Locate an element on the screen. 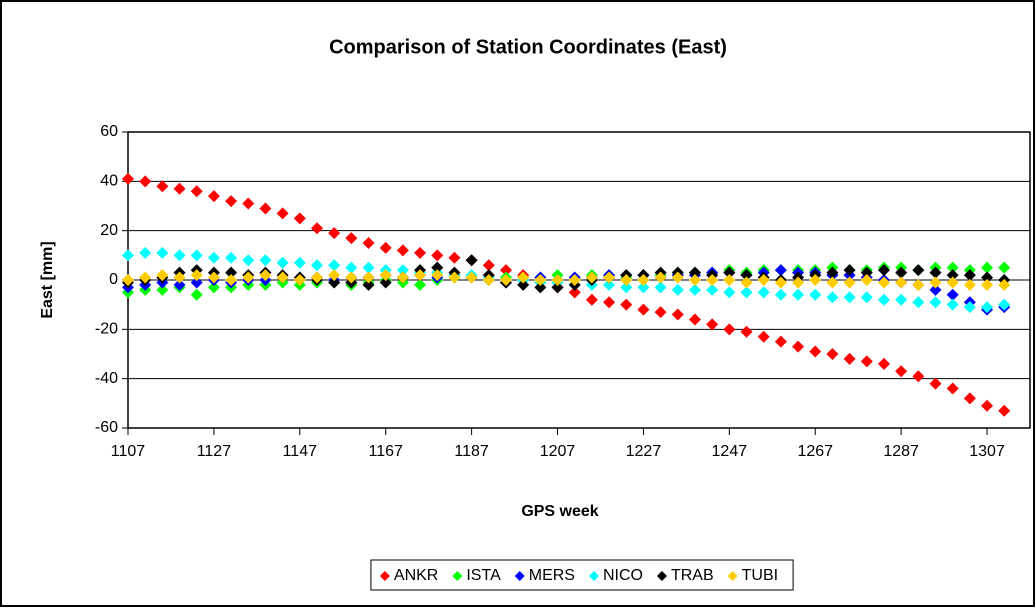 The width and height of the screenshot is (1036, 608). x-tick-label: 1107 is located at coordinates (128, 451).